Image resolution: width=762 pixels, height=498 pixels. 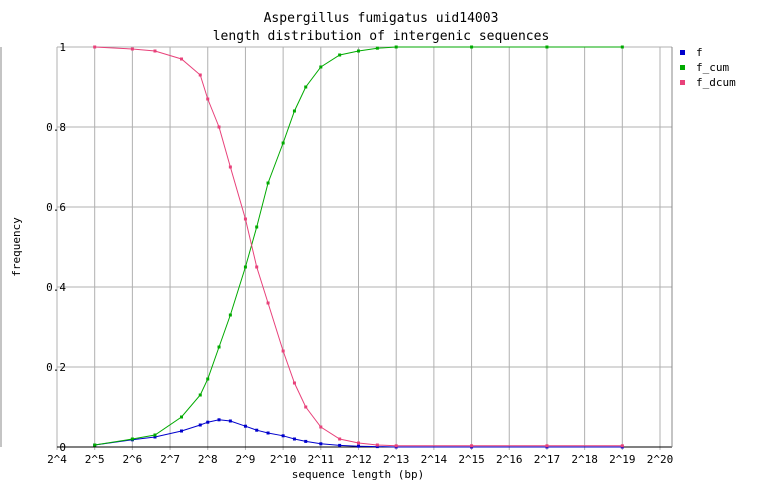 What do you see at coordinates (56, 287) in the screenshot?
I see `y-tick-label: 0.4` at bounding box center [56, 287].